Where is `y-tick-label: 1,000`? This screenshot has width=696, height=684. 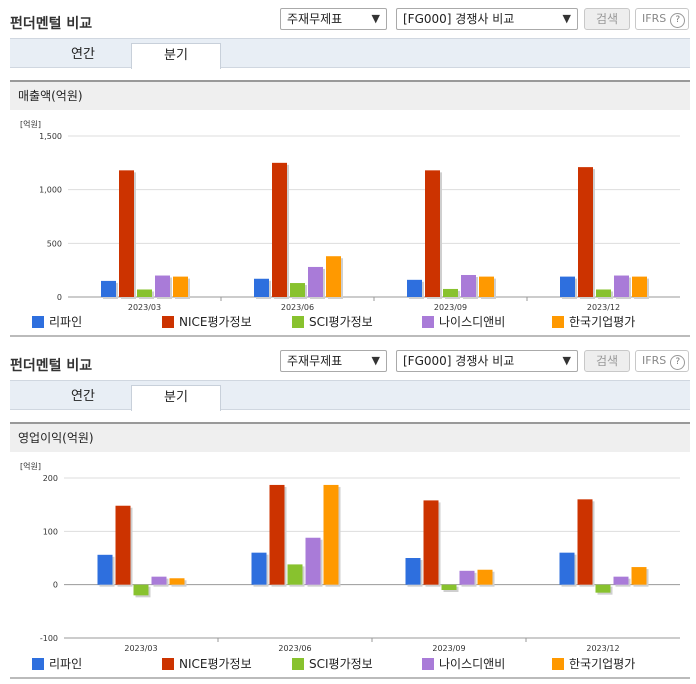
y-tick-label: 1,000 is located at coordinates (50, 190).